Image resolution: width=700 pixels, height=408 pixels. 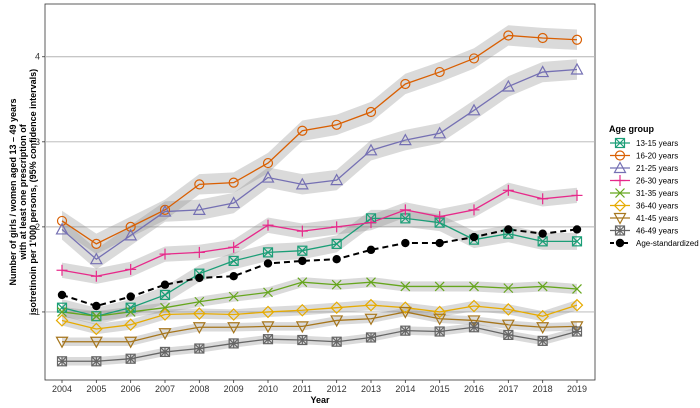 What do you see at coordinates (23, 192) in the screenshot?
I see `y-axis-title-line-2: with at least one prescription of` at bounding box center [23, 192].